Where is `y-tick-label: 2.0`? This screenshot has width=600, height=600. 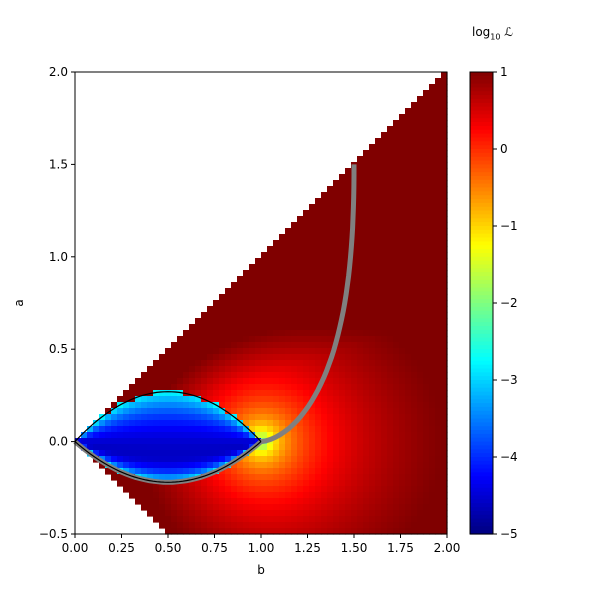 y-tick-label: 2.0 is located at coordinates (58, 72).